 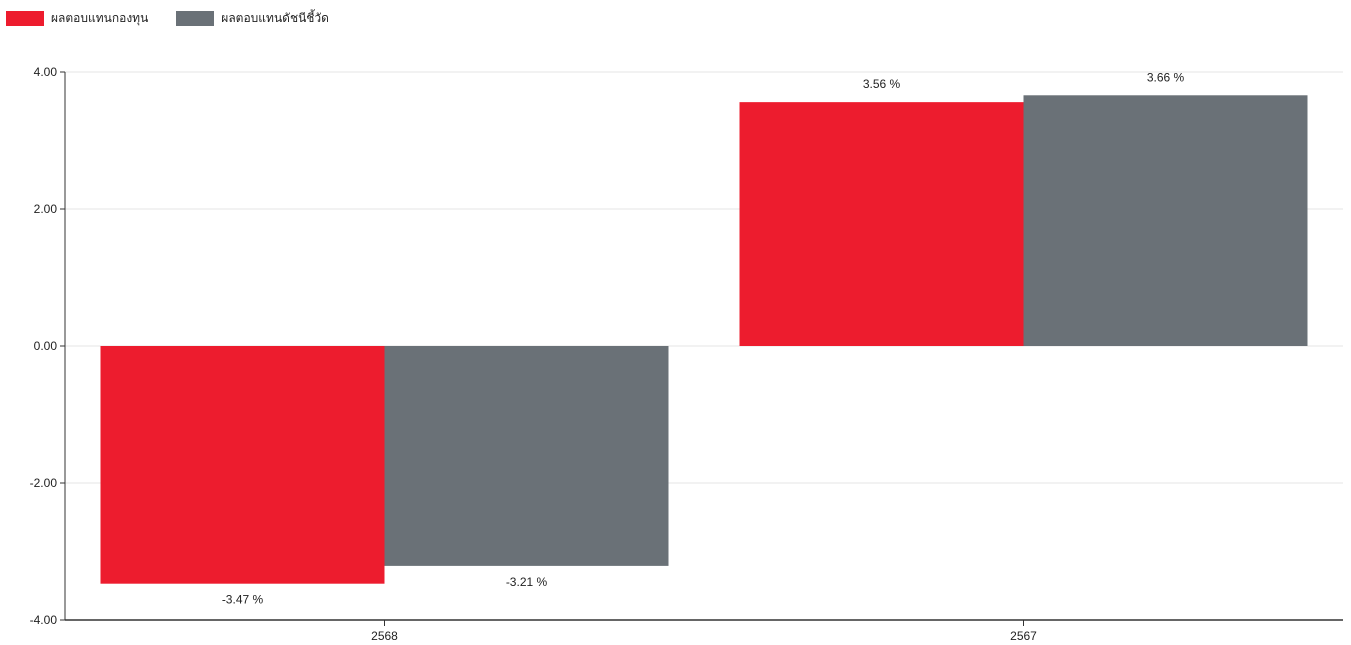 What do you see at coordinates (167, 18) in the screenshot?
I see `chart-legend: ผลตอบแทนกองทุน ผลตอบแทนดัชนีชี้วัด` at bounding box center [167, 18].